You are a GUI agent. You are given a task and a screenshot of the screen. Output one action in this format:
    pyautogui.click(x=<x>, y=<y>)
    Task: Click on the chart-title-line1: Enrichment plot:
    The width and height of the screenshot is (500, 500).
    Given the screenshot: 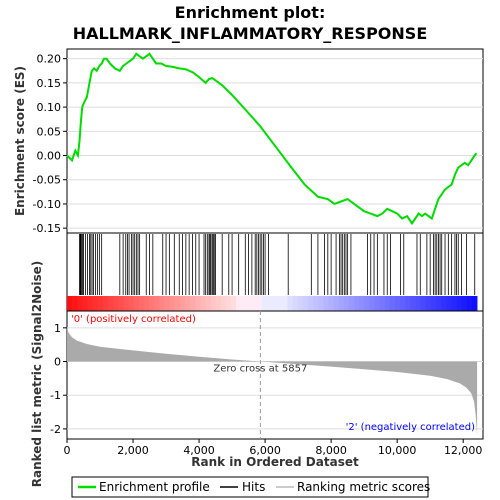 What is the action you would take?
    pyautogui.click(x=250, y=12)
    